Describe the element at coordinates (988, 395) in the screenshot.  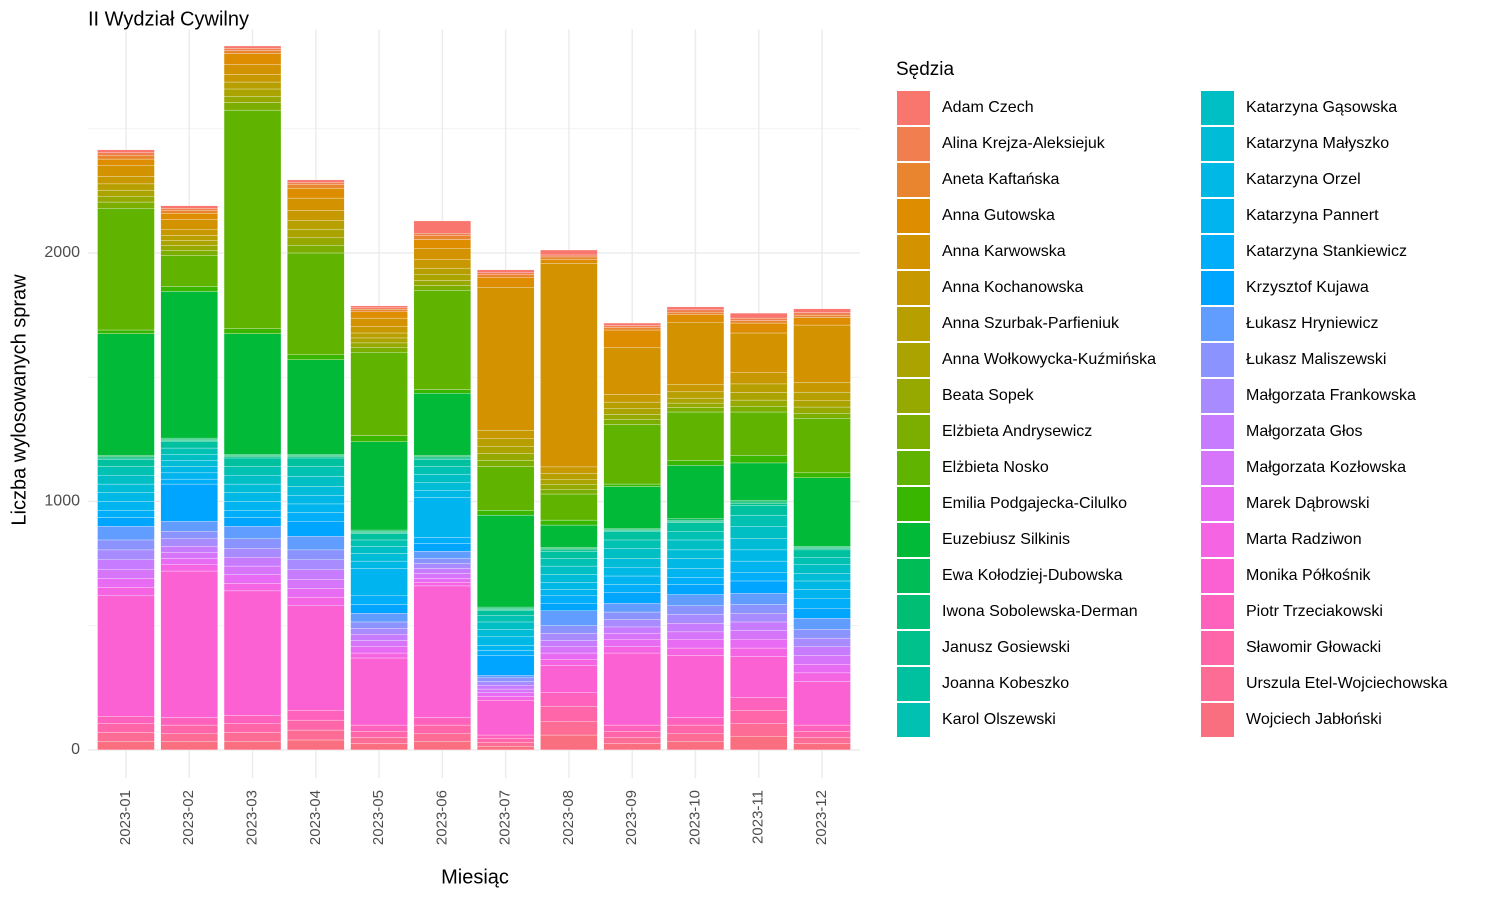
I see `legend-label: Beata Sopek` at that location.